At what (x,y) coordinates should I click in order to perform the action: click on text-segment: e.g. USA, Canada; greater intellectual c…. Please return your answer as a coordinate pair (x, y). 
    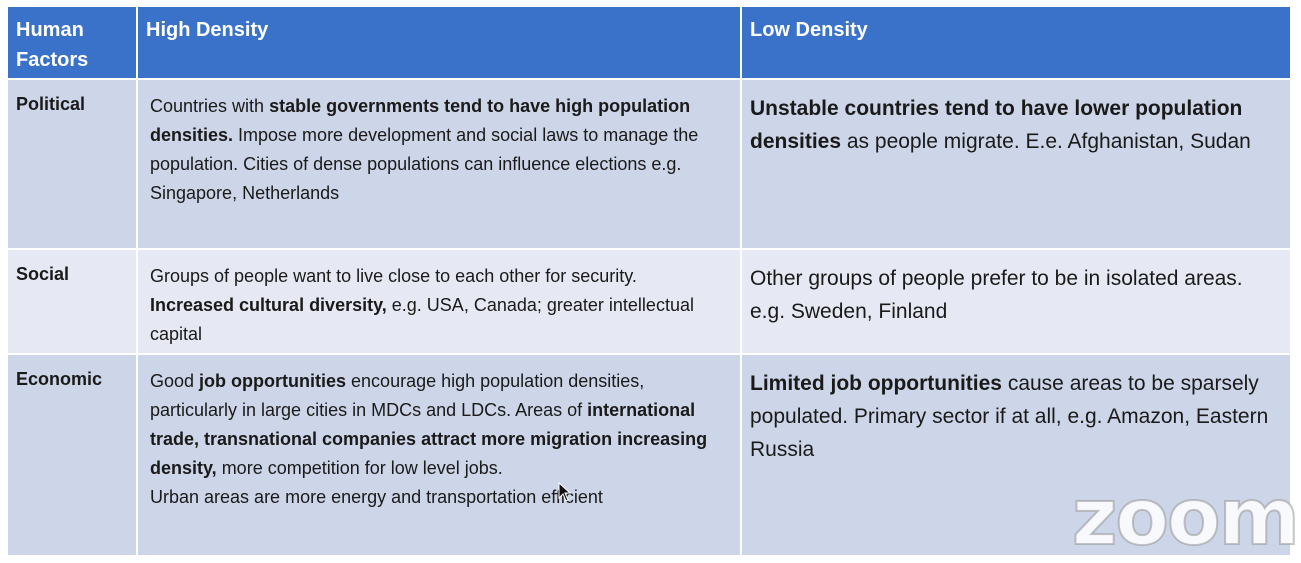
    Looking at the image, I should click on (422, 319).